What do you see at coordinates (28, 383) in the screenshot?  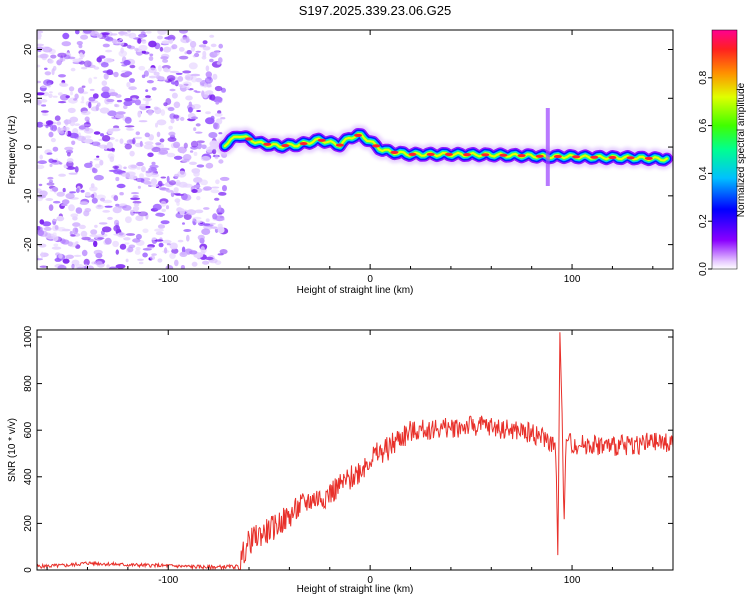 I see `y-tick-label: 800` at bounding box center [28, 383].